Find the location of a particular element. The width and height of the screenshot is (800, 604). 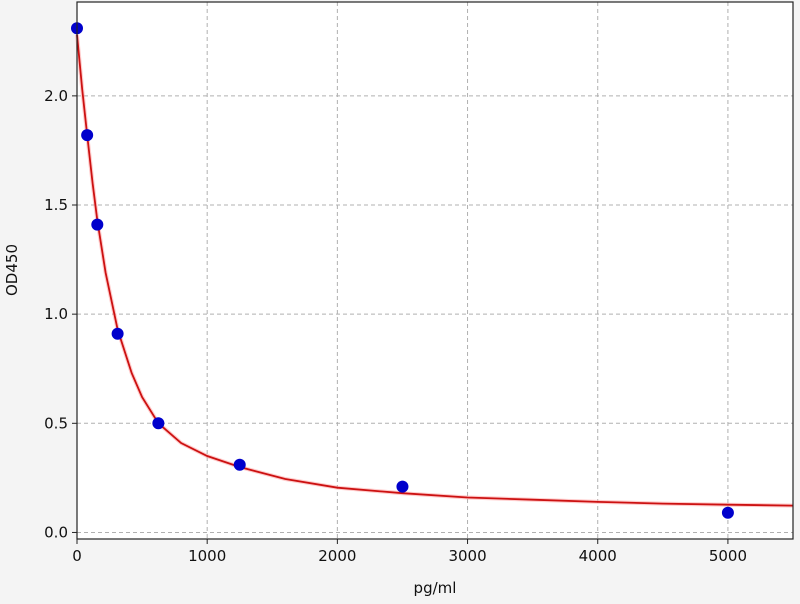

y-tick-label: 0.0 is located at coordinates (56, 532).